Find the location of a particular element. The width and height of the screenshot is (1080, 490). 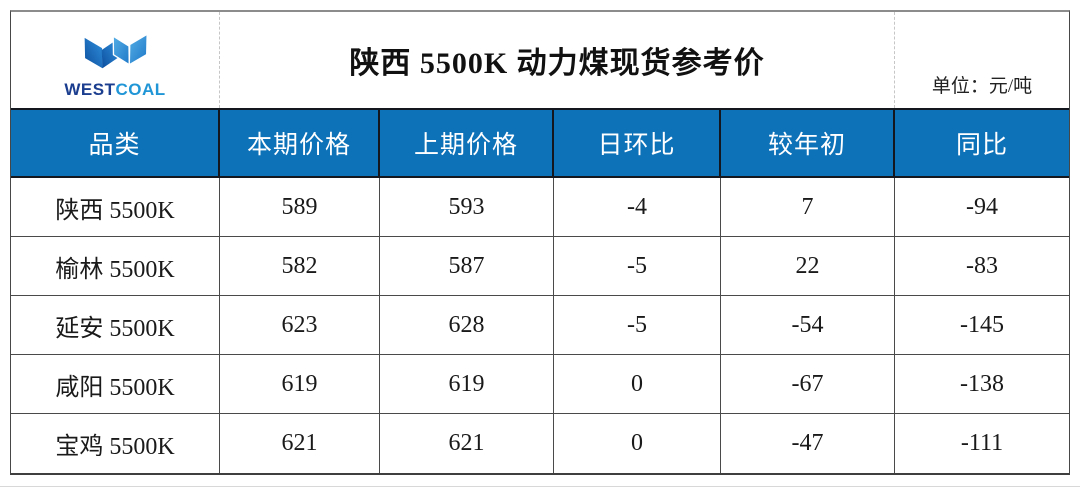

table-cell-value: 587 is located at coordinates (467, 266).